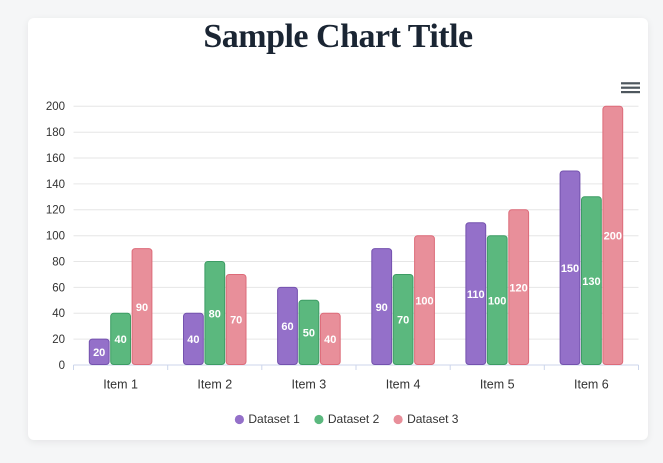 The height and width of the screenshot is (463, 663). I want to click on svg-text: Dataset 3, so click(433, 419).